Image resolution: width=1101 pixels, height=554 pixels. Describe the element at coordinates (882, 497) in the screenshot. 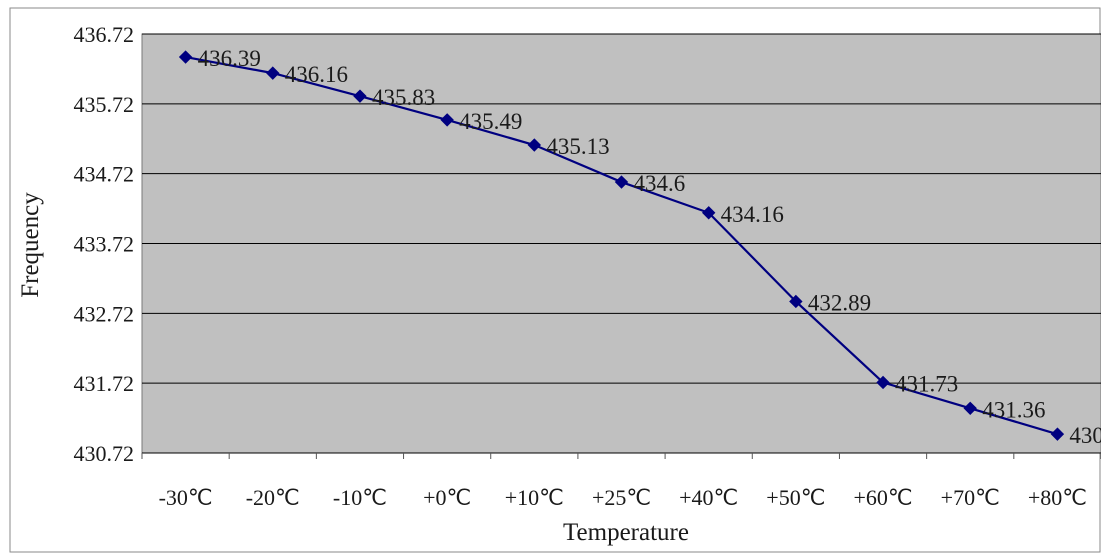

I see `x-tick-label: +60℃` at that location.